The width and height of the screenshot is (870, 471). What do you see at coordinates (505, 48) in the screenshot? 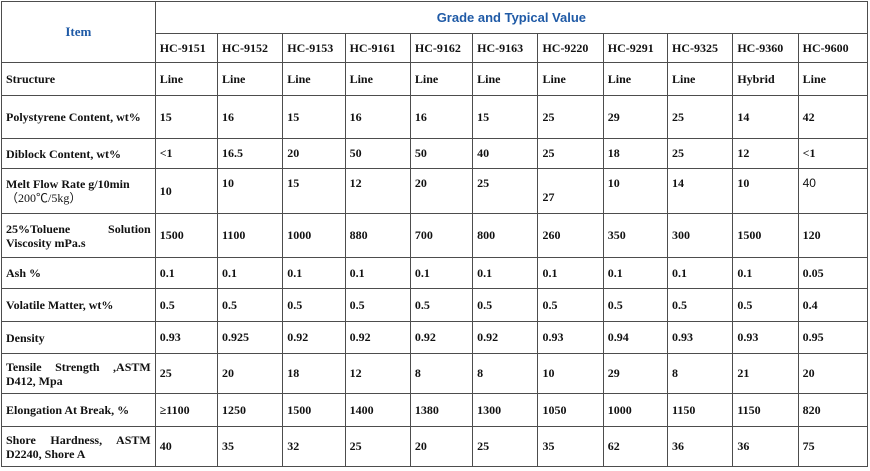
I see `grade-header-hc-9163: HC-9163` at bounding box center [505, 48].